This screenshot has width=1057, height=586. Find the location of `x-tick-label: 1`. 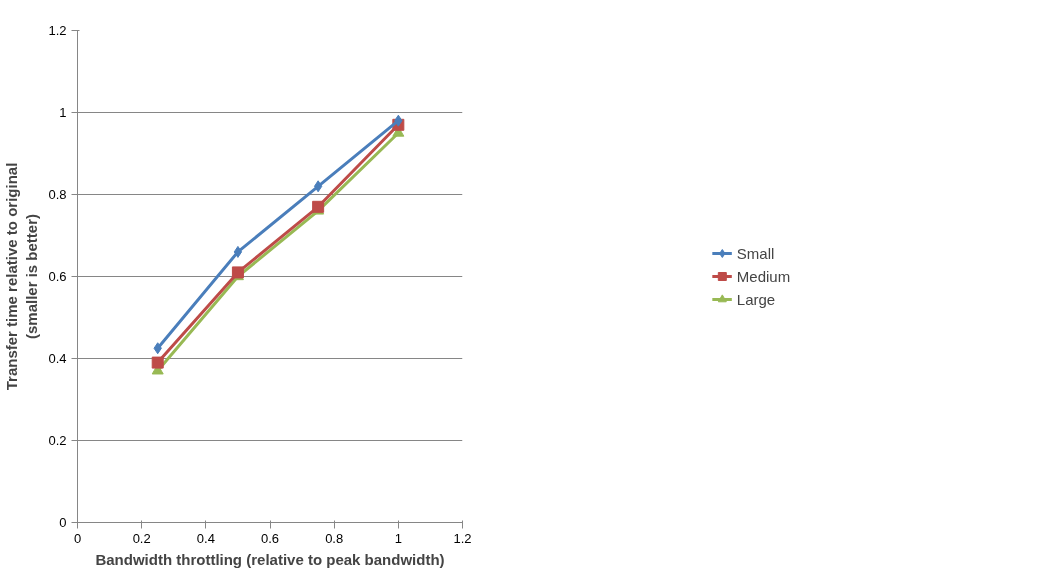

x-tick-label: 1 is located at coordinates (398, 538).